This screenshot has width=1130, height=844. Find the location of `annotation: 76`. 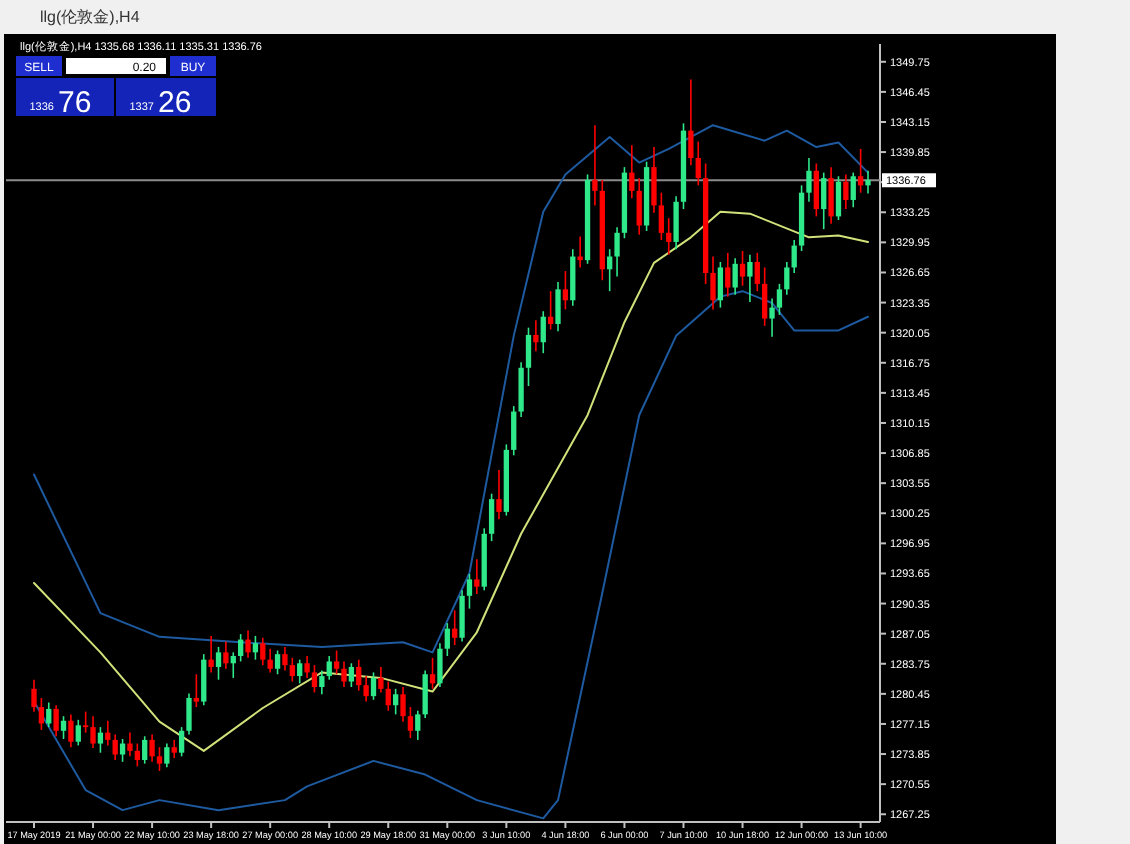

annotation: 76 is located at coordinates (75, 103).